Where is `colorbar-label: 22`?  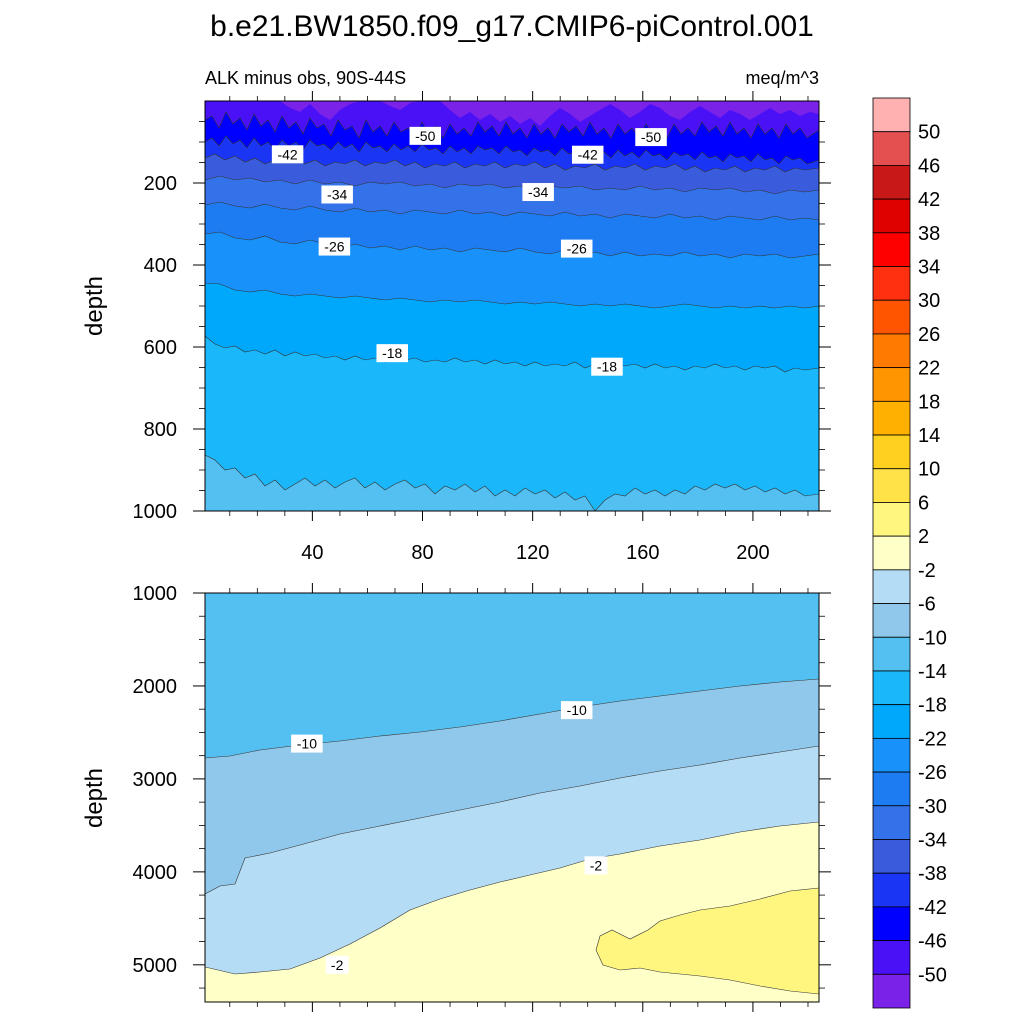 colorbar-label: 22 is located at coordinates (929, 369).